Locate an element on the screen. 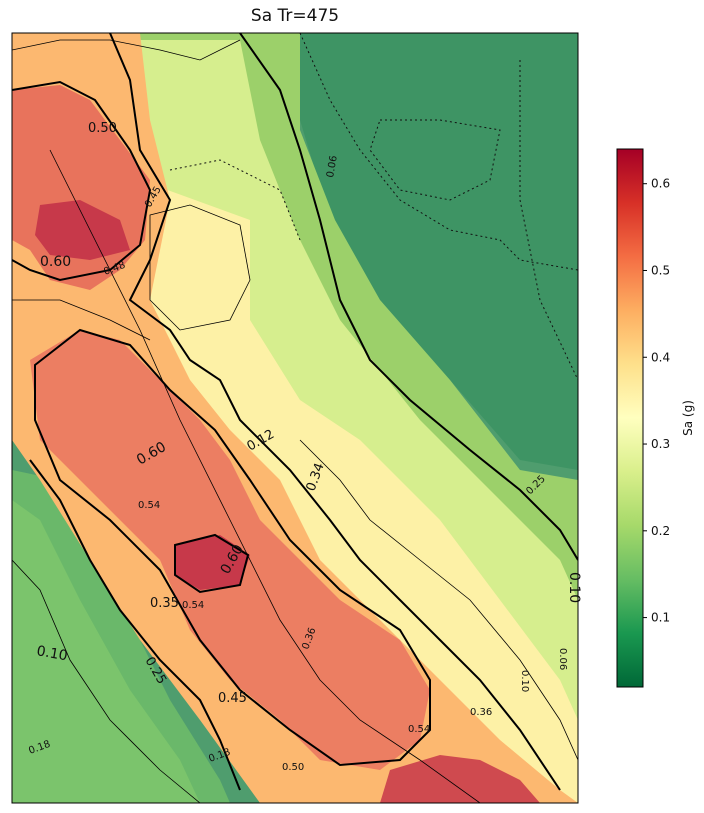 The image size is (704, 813). colorbar-ticks: 0.1 0.2 0.3 0.4 0.5 0.6 is located at coordinates (656, 401).